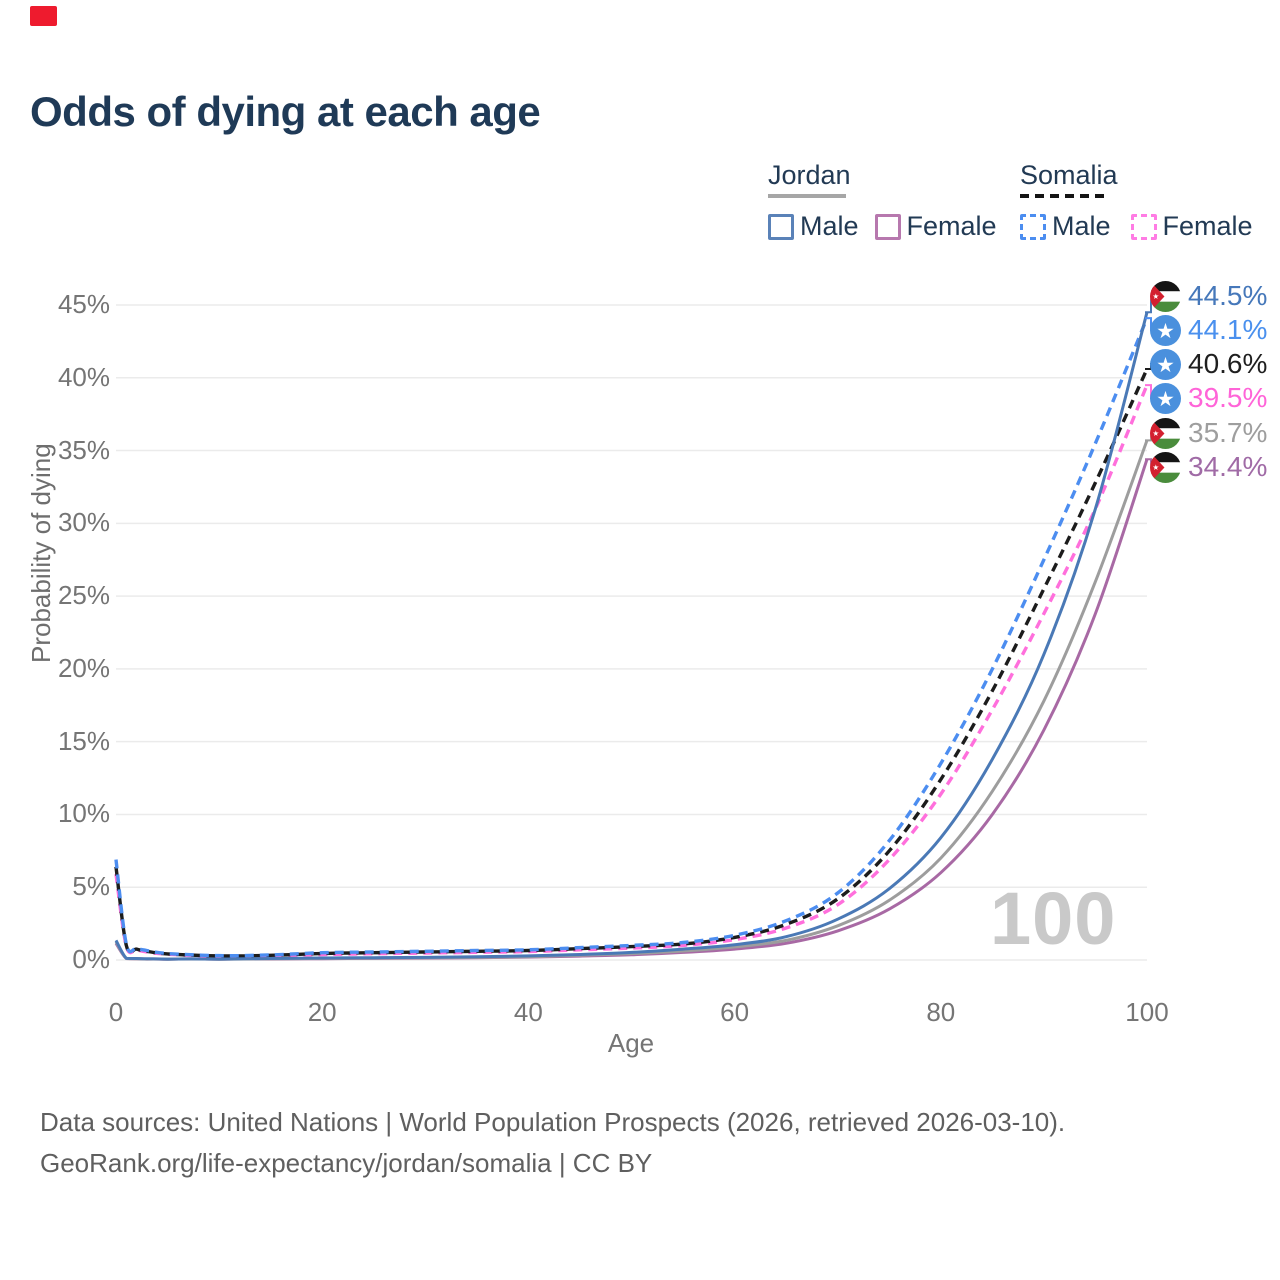  Describe the element at coordinates (1228, 329) in the screenshot. I see `end-label-value: 44.1%` at that location.